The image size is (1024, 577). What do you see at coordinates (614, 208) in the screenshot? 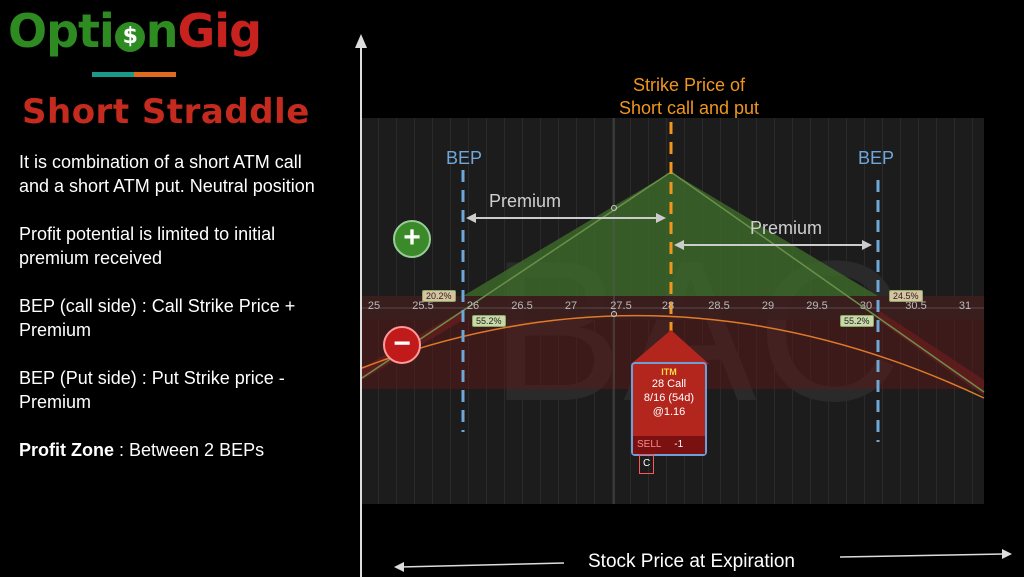
I see `current-price-marker` at bounding box center [614, 208].